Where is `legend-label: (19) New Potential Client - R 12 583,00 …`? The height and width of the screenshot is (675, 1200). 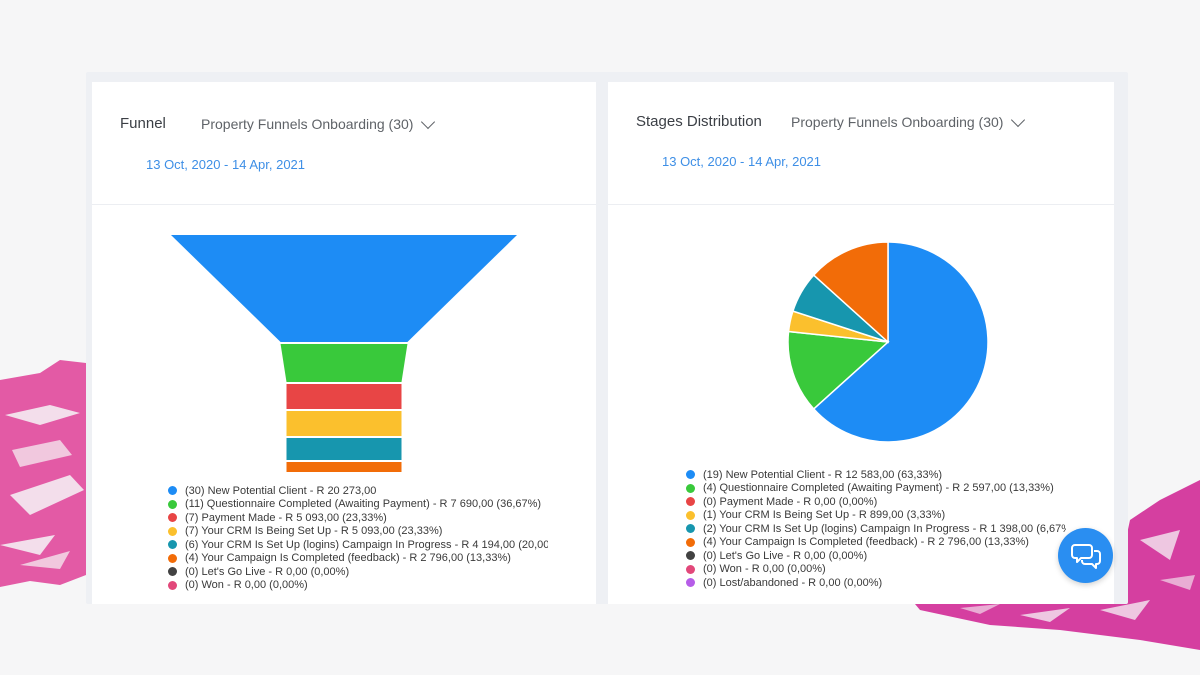 legend-label: (19) New Potential Client - R 12 583,00 … is located at coordinates (823, 474).